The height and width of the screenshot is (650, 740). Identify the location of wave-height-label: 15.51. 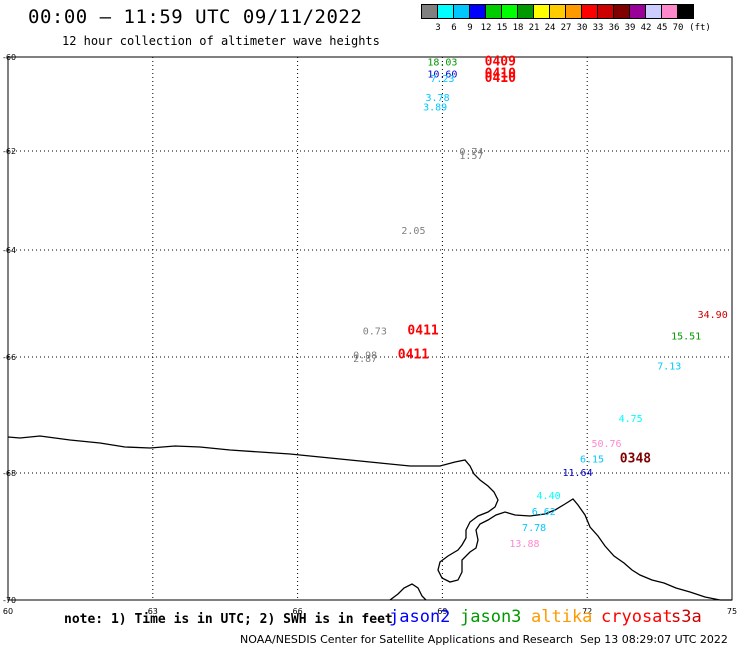
(686, 337).